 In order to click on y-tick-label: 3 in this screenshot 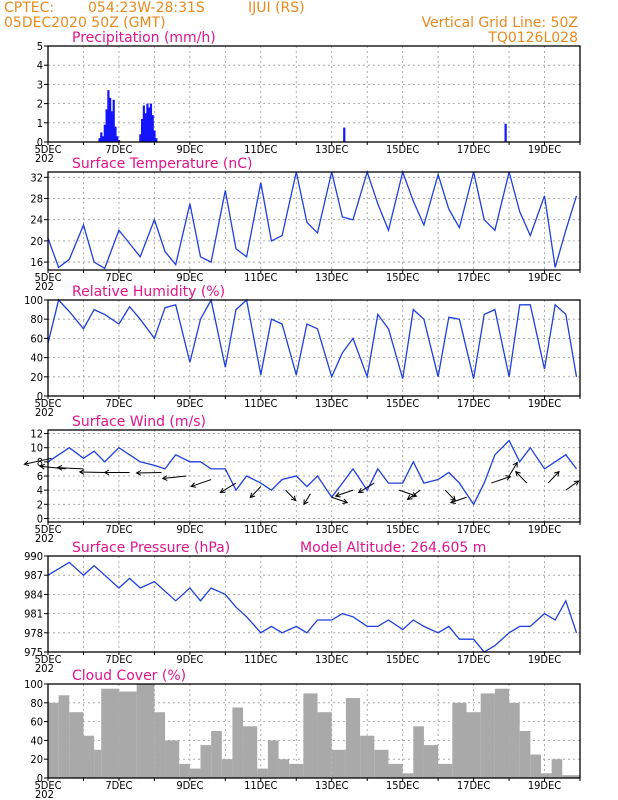, I will do `click(40, 84)`.